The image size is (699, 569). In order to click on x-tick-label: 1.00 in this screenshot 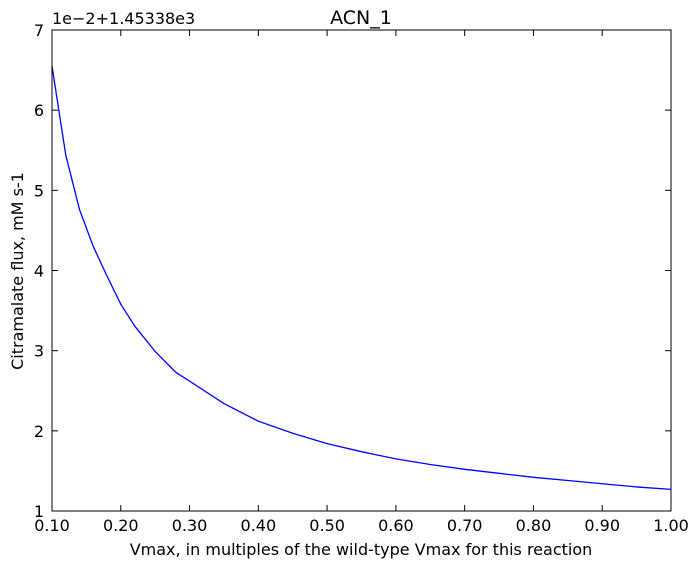, I will do `click(671, 525)`.